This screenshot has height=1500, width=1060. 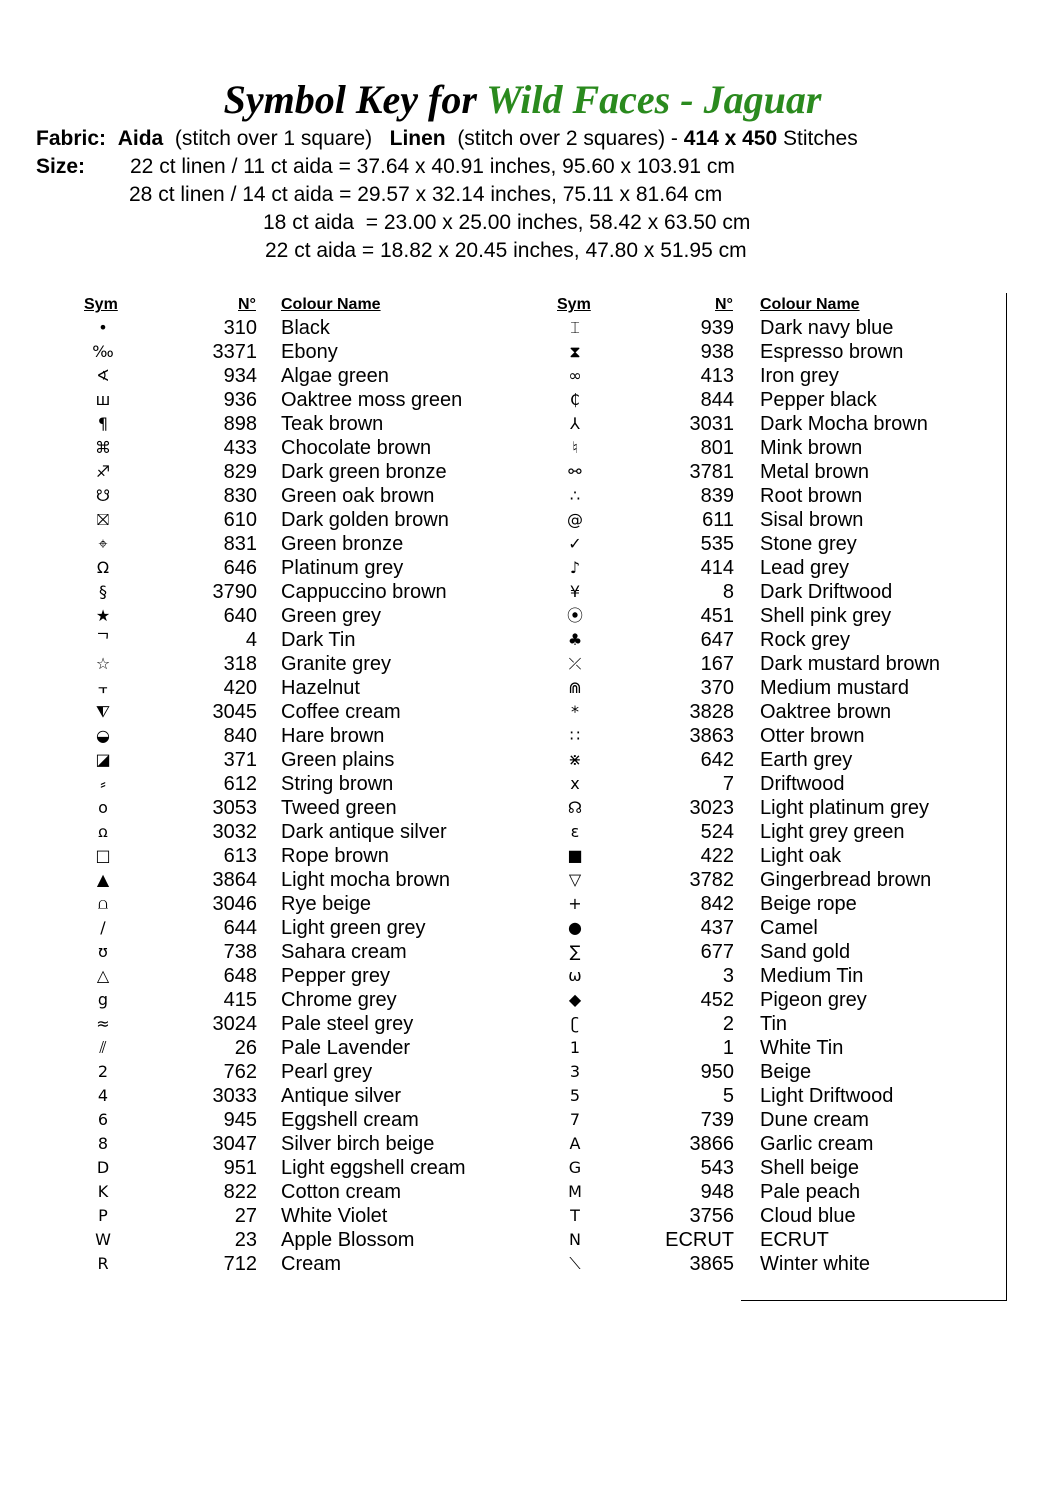 I want to click on header-num: N°, so click(x=724, y=304).